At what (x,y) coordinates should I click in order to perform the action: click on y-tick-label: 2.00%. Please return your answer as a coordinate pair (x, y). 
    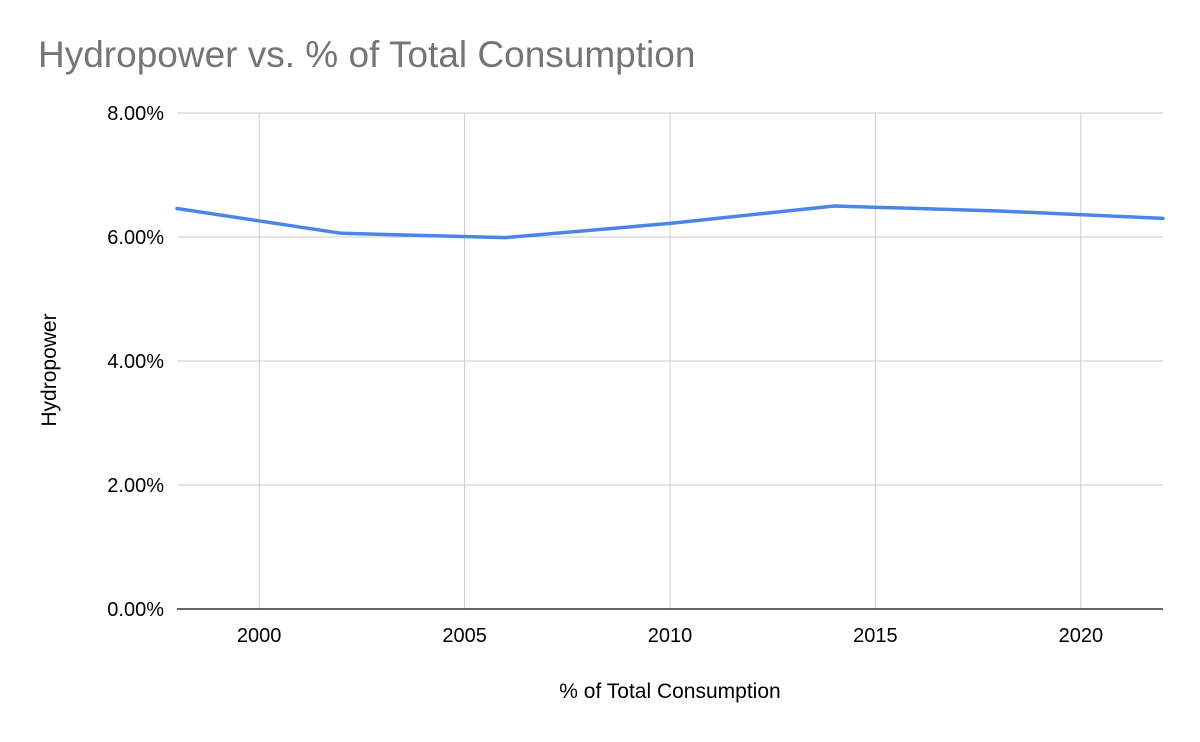
    Looking at the image, I should click on (135, 486).